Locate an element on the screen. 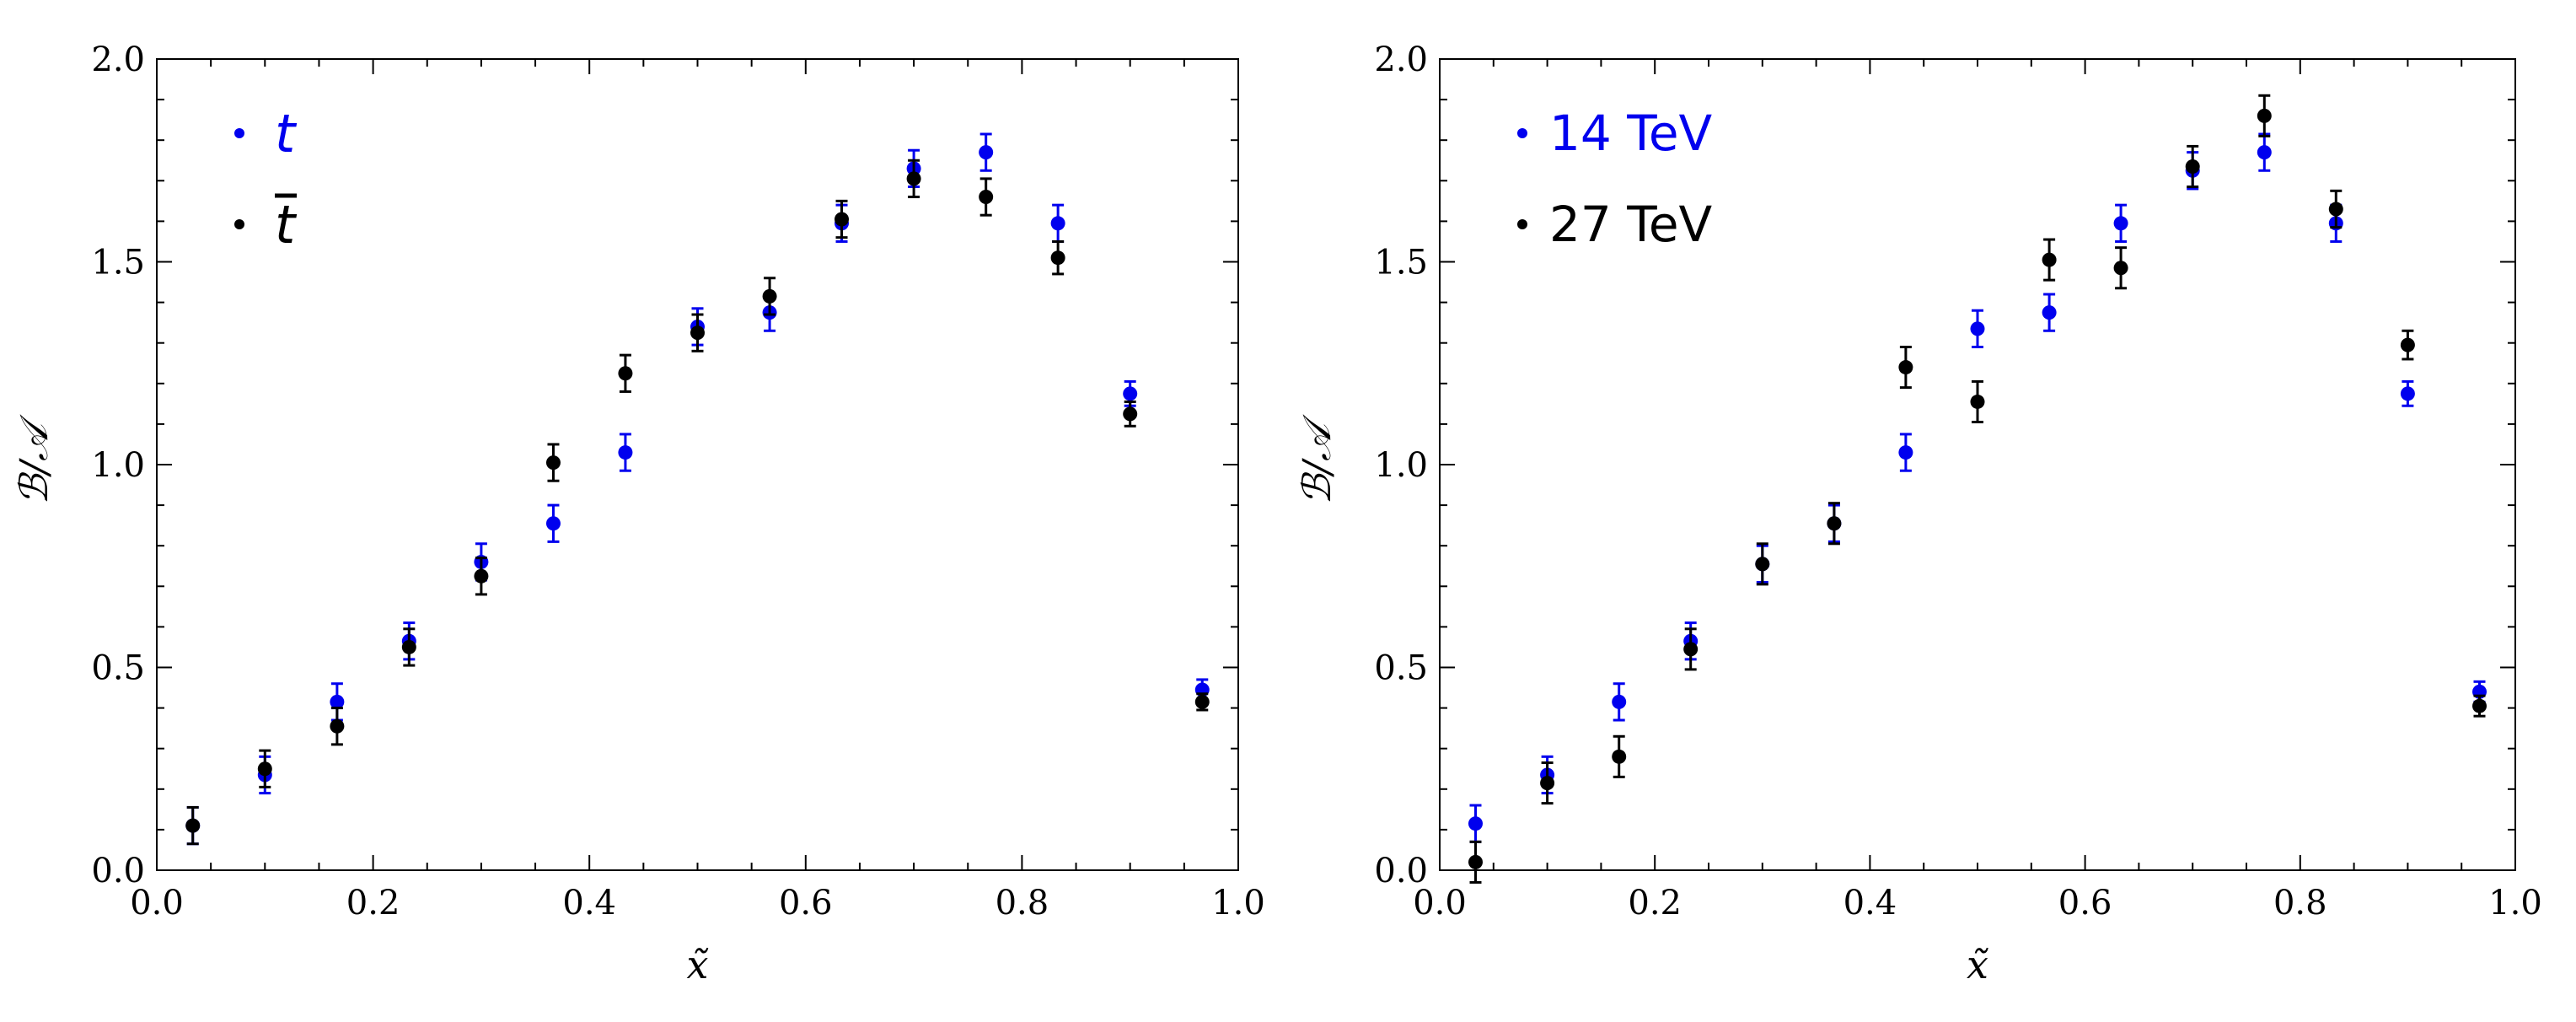  legend: 14 TeV 27 TeV is located at coordinates (1614, 179).